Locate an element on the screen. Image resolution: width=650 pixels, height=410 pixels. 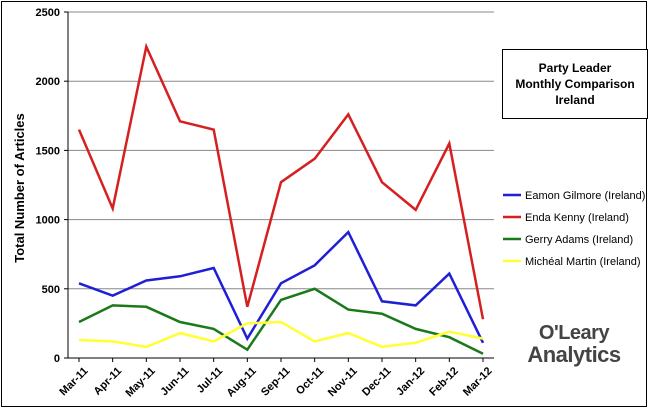
x-tick-label: Jun-11 is located at coordinates (174, 381).